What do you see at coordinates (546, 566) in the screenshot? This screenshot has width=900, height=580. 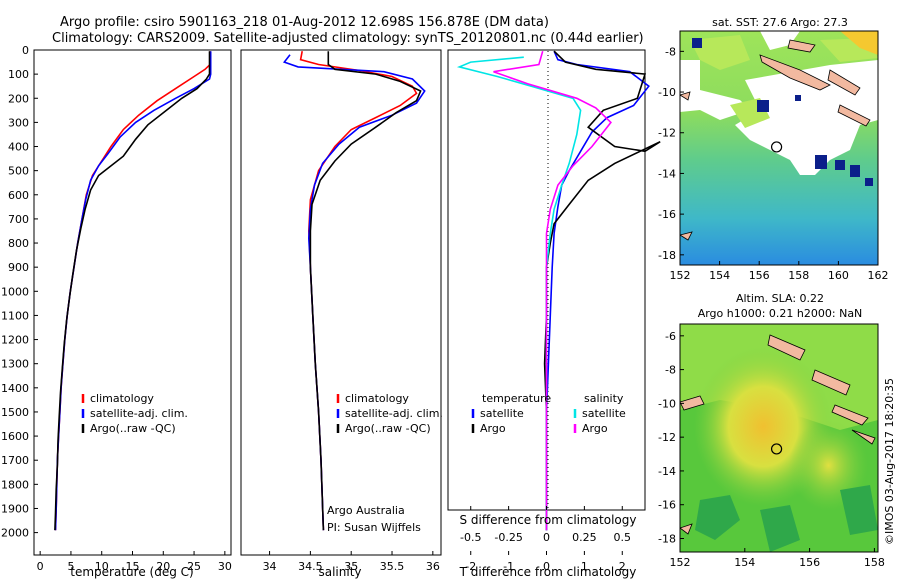 I see `t-difference-x-tick-label: 0` at bounding box center [546, 566].